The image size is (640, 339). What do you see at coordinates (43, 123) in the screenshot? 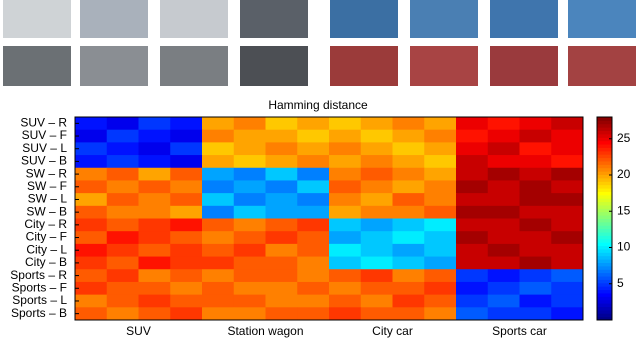
I see `row-label: SUV – R` at bounding box center [43, 123].